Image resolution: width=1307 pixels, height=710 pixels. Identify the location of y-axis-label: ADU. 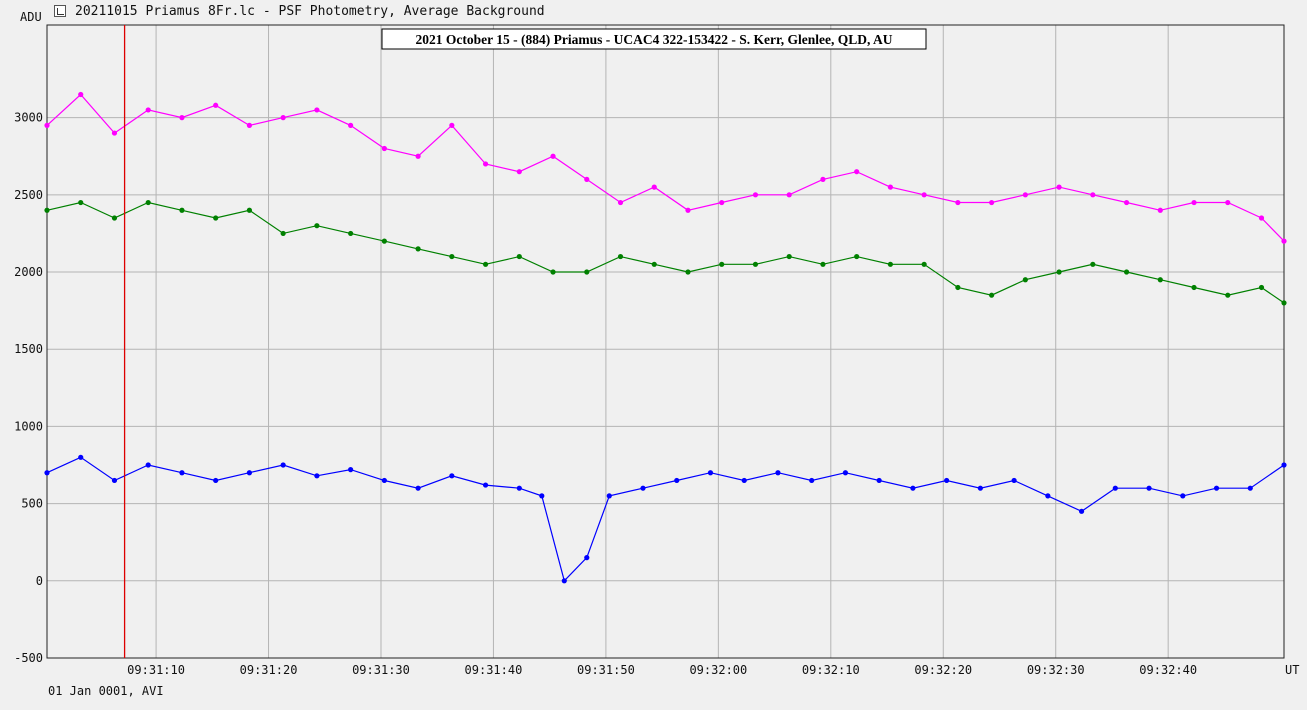
(31, 17).